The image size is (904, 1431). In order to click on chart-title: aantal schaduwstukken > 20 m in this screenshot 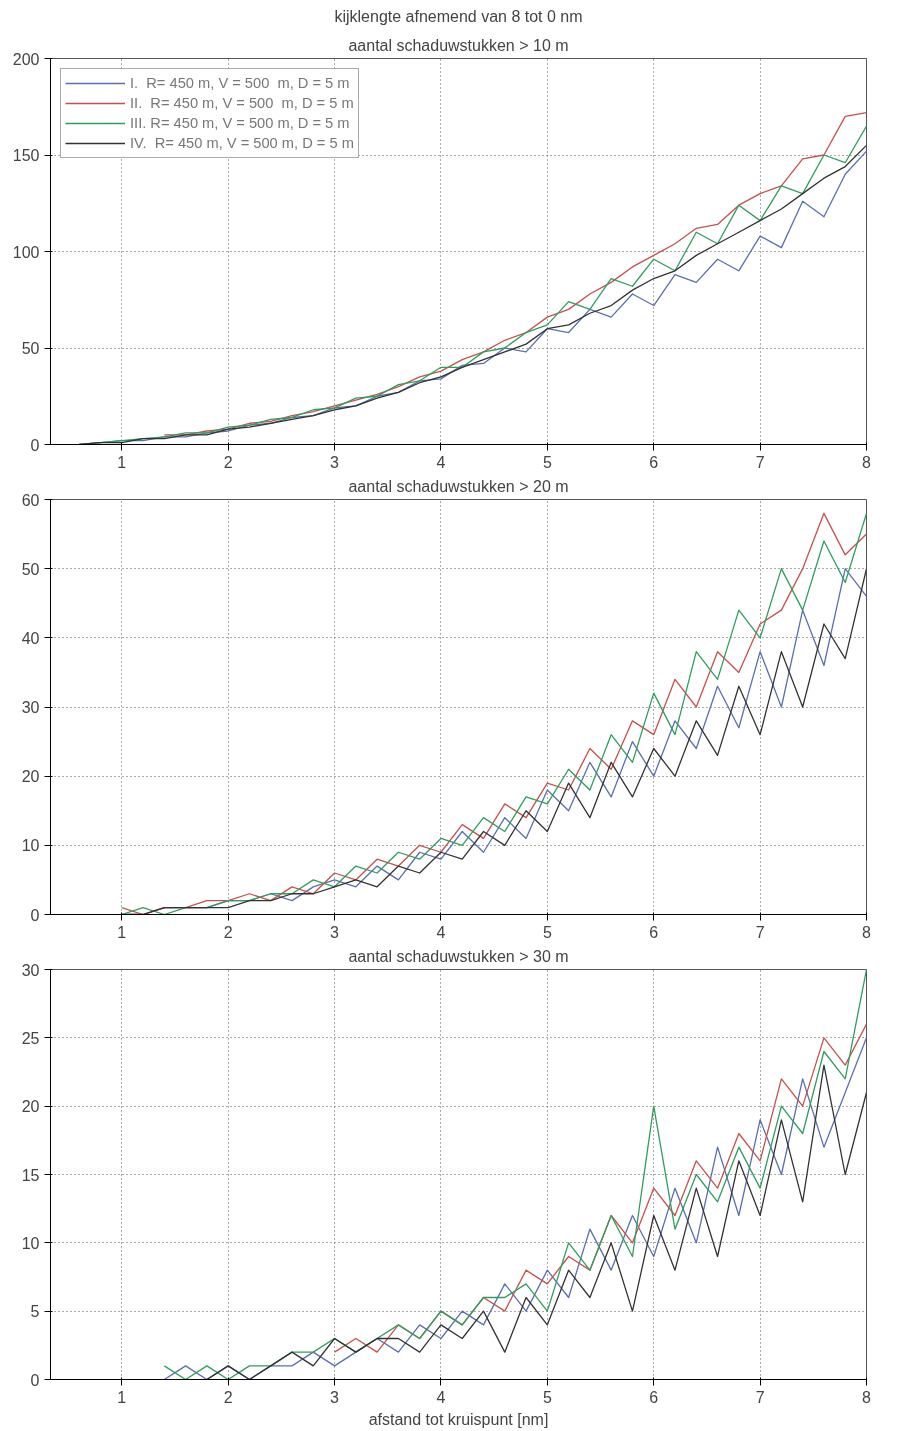, I will do `click(458, 486)`.